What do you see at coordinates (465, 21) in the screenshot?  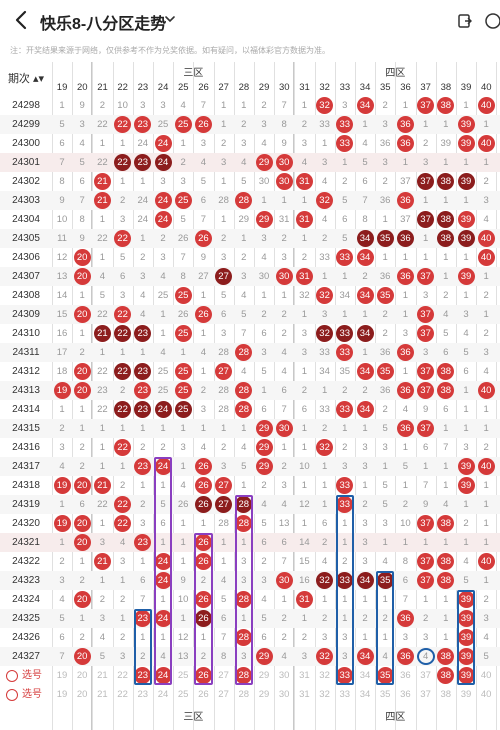 I see `share-icon` at bounding box center [465, 21].